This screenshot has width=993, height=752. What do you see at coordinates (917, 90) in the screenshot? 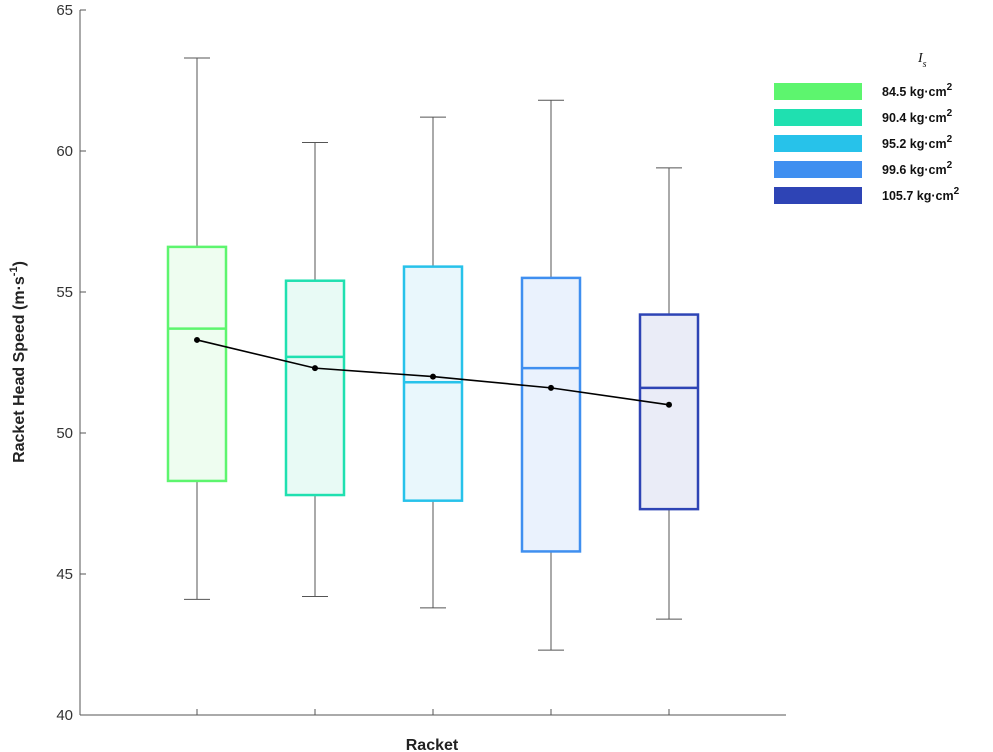
I see `legend-label: 84.5 kg·cm2` at bounding box center [917, 90].